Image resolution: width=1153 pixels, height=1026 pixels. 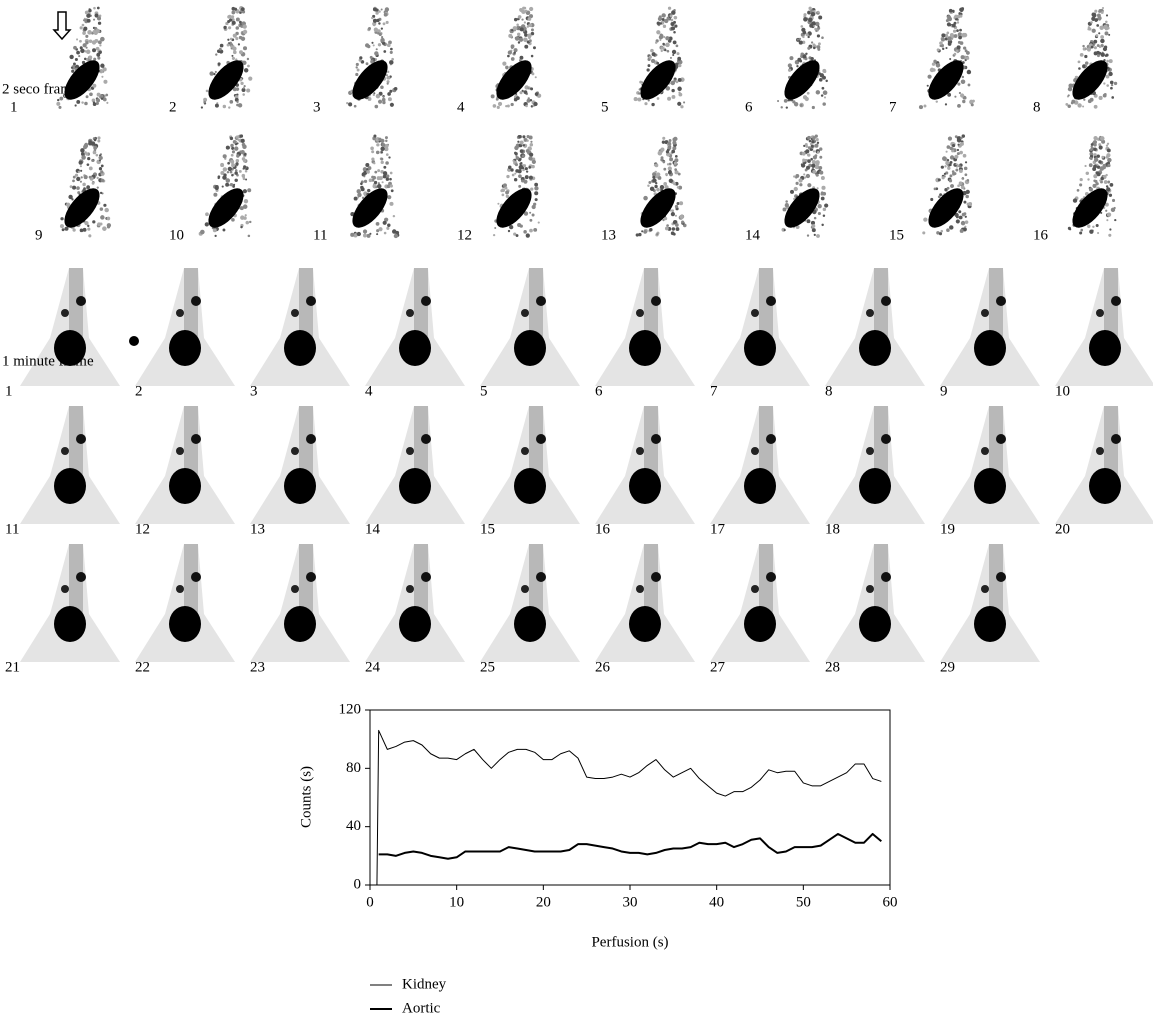 What do you see at coordinates (603, 667) in the screenshot?
I see `frame-number: 26` at bounding box center [603, 667].